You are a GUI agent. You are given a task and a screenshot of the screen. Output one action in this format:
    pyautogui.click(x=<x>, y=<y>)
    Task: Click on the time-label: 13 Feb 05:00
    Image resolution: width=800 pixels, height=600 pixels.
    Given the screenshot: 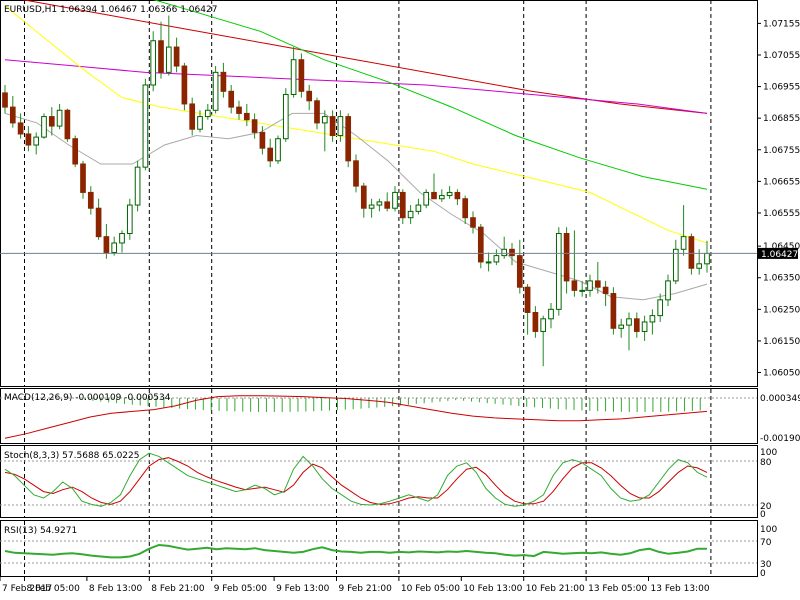 What is the action you would take?
    pyautogui.click(x=617, y=589)
    